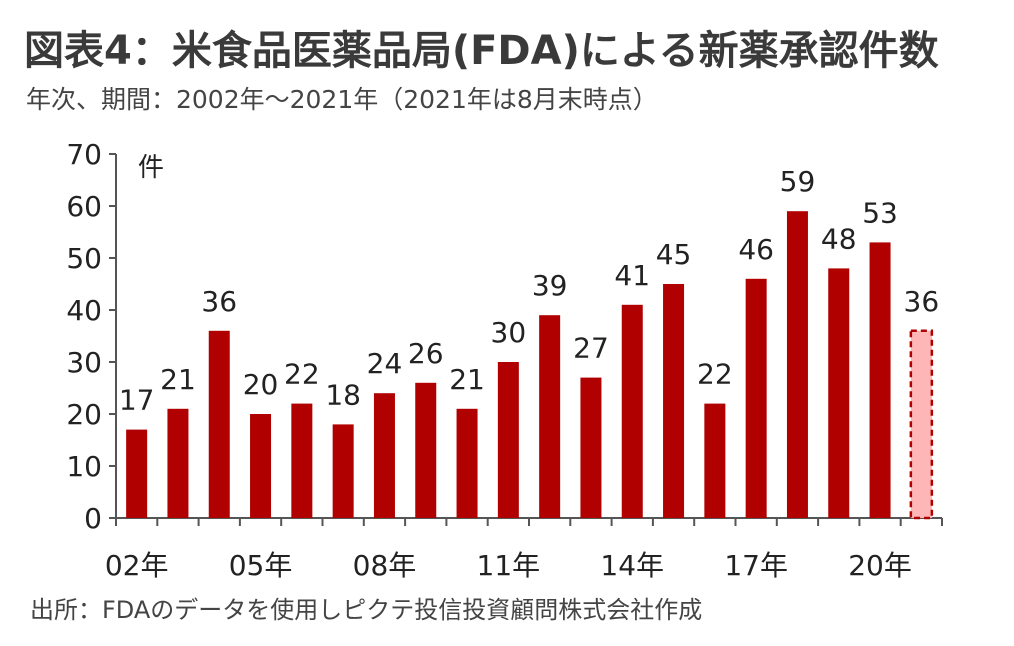  What do you see at coordinates (591, 348) in the screenshot?
I see `data-label: 27` at bounding box center [591, 348].